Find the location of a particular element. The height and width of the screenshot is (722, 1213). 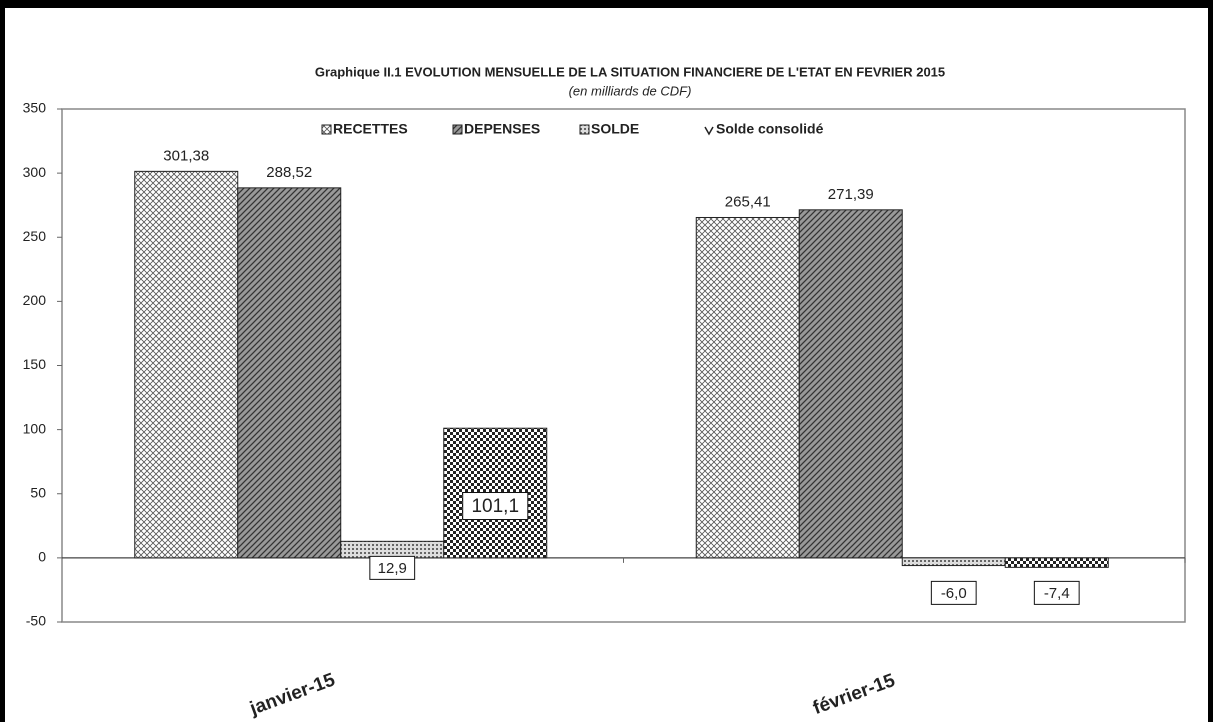

data-label: 301,38 is located at coordinates (186, 155).